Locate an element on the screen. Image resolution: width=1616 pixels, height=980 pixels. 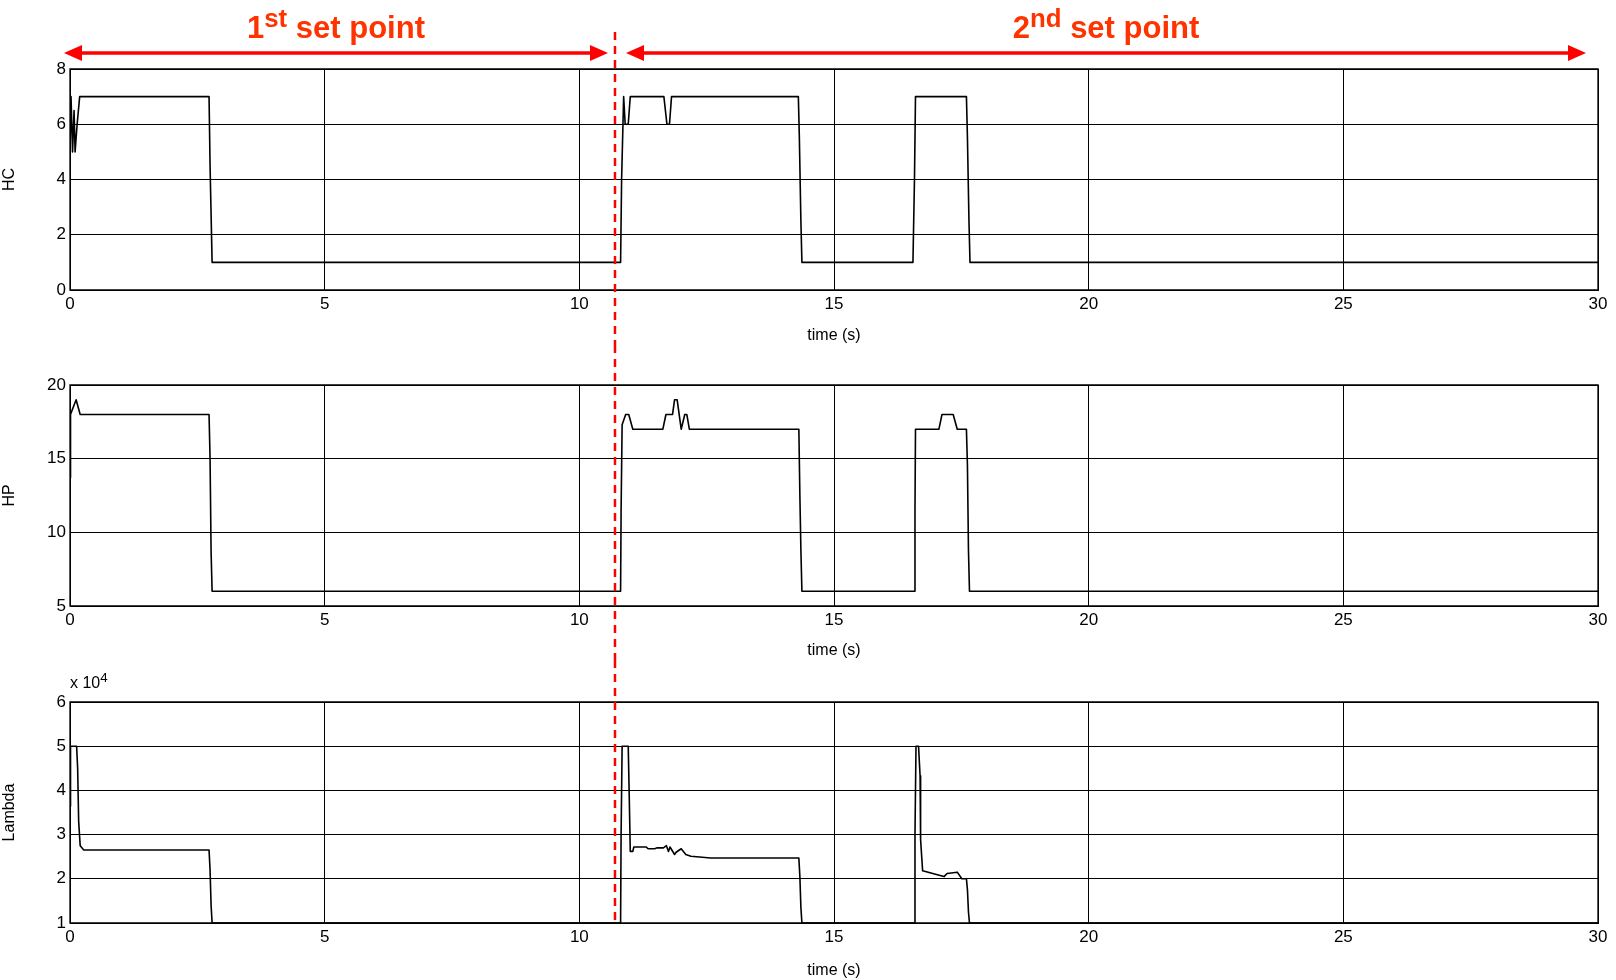
y-tick-label: 0 is located at coordinates (61, 289).